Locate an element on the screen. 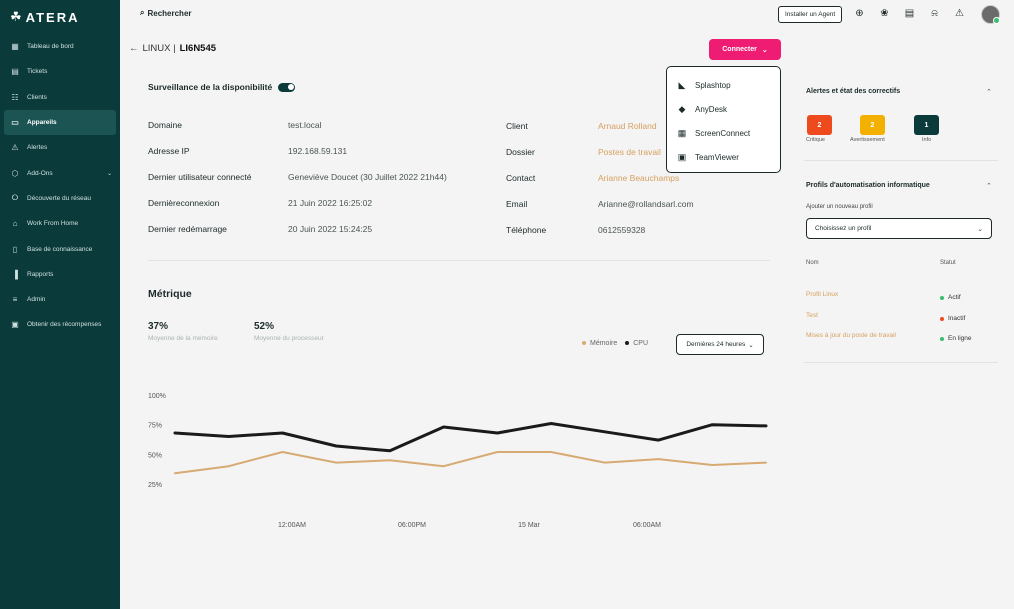 The image size is (1014, 609). info-value-ip: 192.168.59.131 is located at coordinates (318, 151).